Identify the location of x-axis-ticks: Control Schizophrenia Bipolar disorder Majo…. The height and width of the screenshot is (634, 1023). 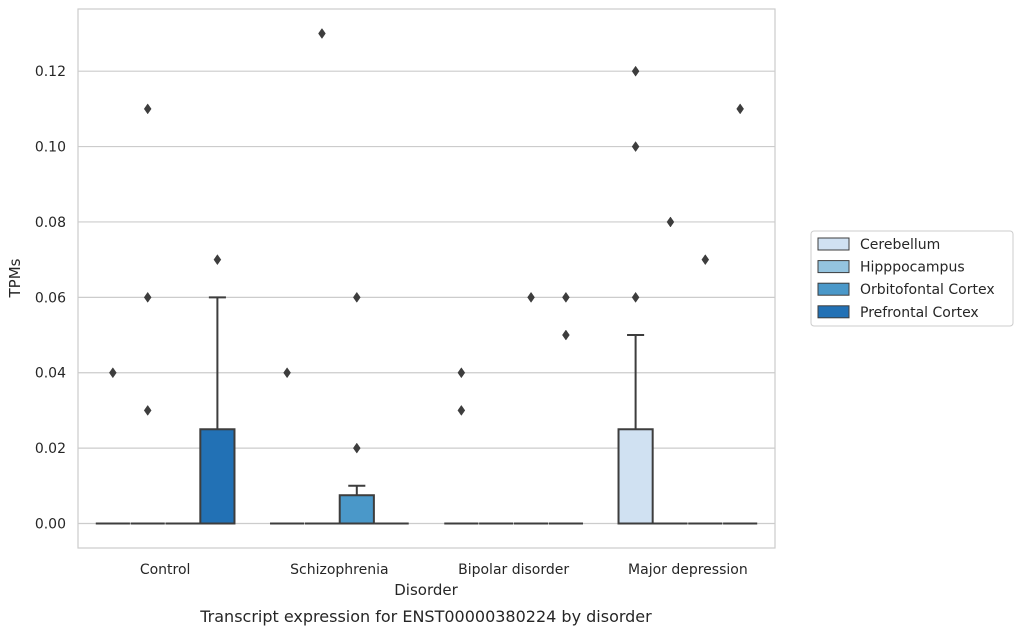
(444, 570).